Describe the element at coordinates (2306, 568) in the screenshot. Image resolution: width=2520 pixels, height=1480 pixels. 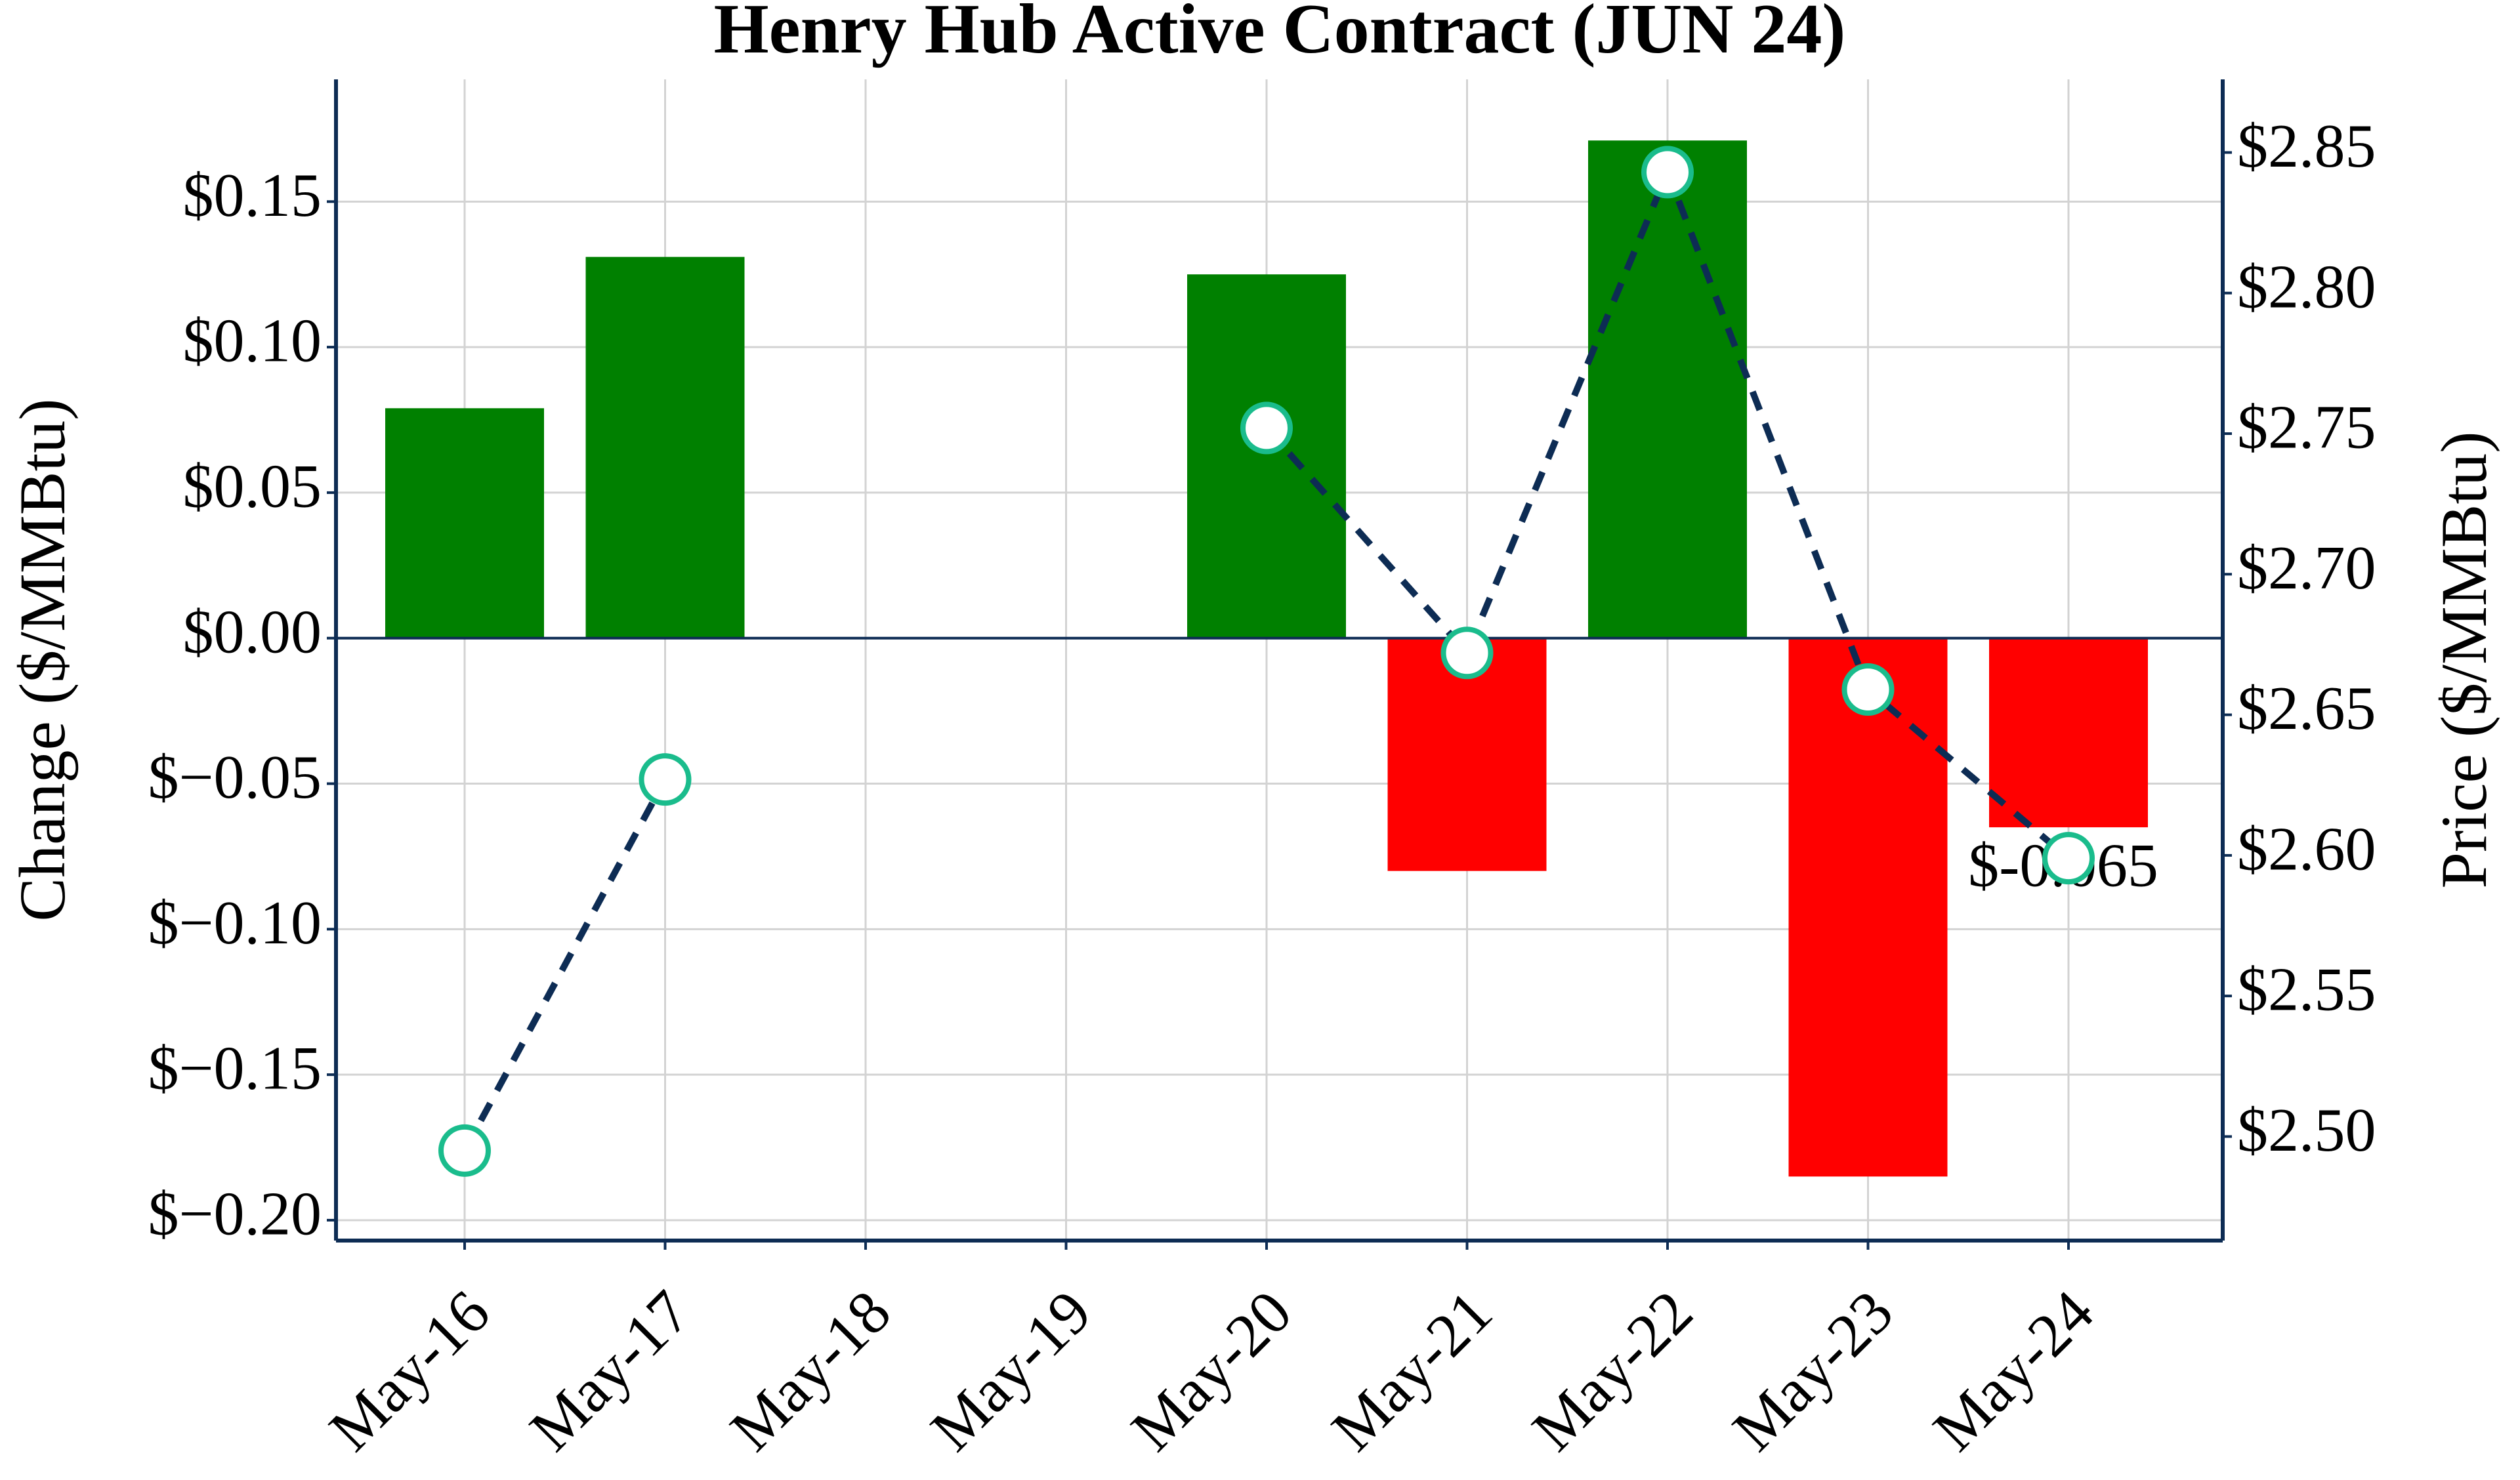
I see `y2-tick-label: $2.70` at that location.